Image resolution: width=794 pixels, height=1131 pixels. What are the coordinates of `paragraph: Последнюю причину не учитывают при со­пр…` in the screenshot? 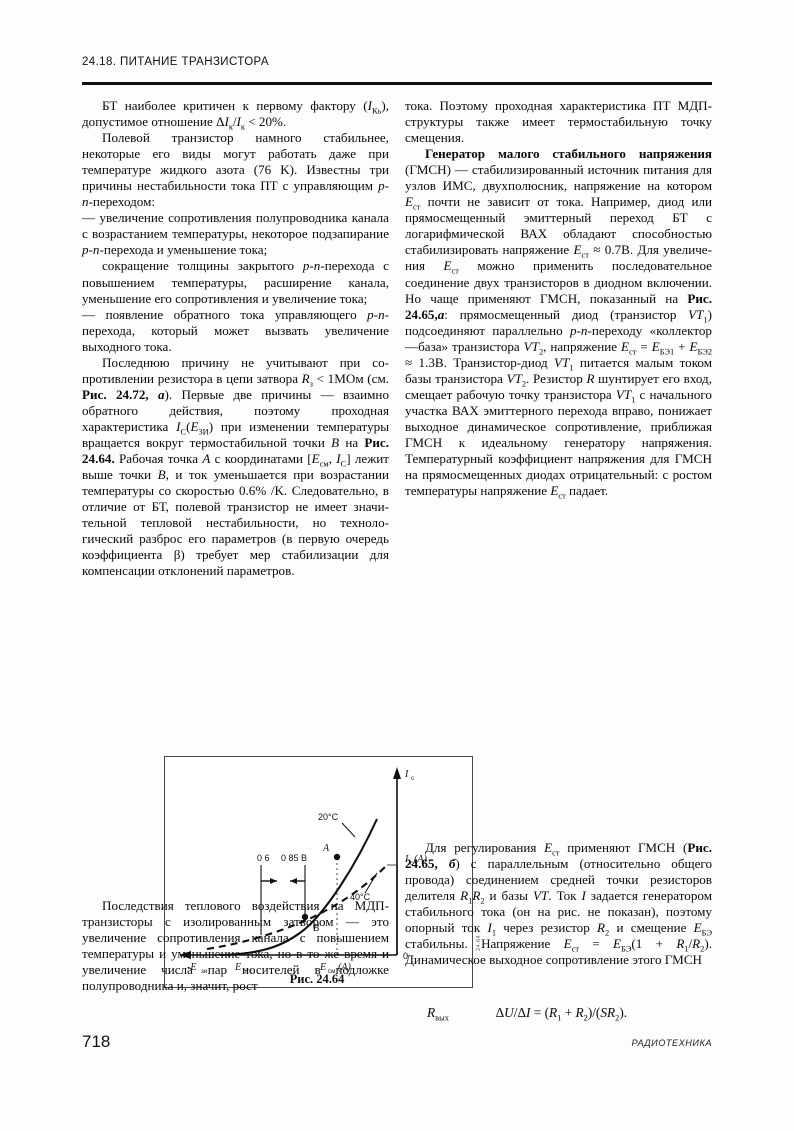 It's located at (235, 466).